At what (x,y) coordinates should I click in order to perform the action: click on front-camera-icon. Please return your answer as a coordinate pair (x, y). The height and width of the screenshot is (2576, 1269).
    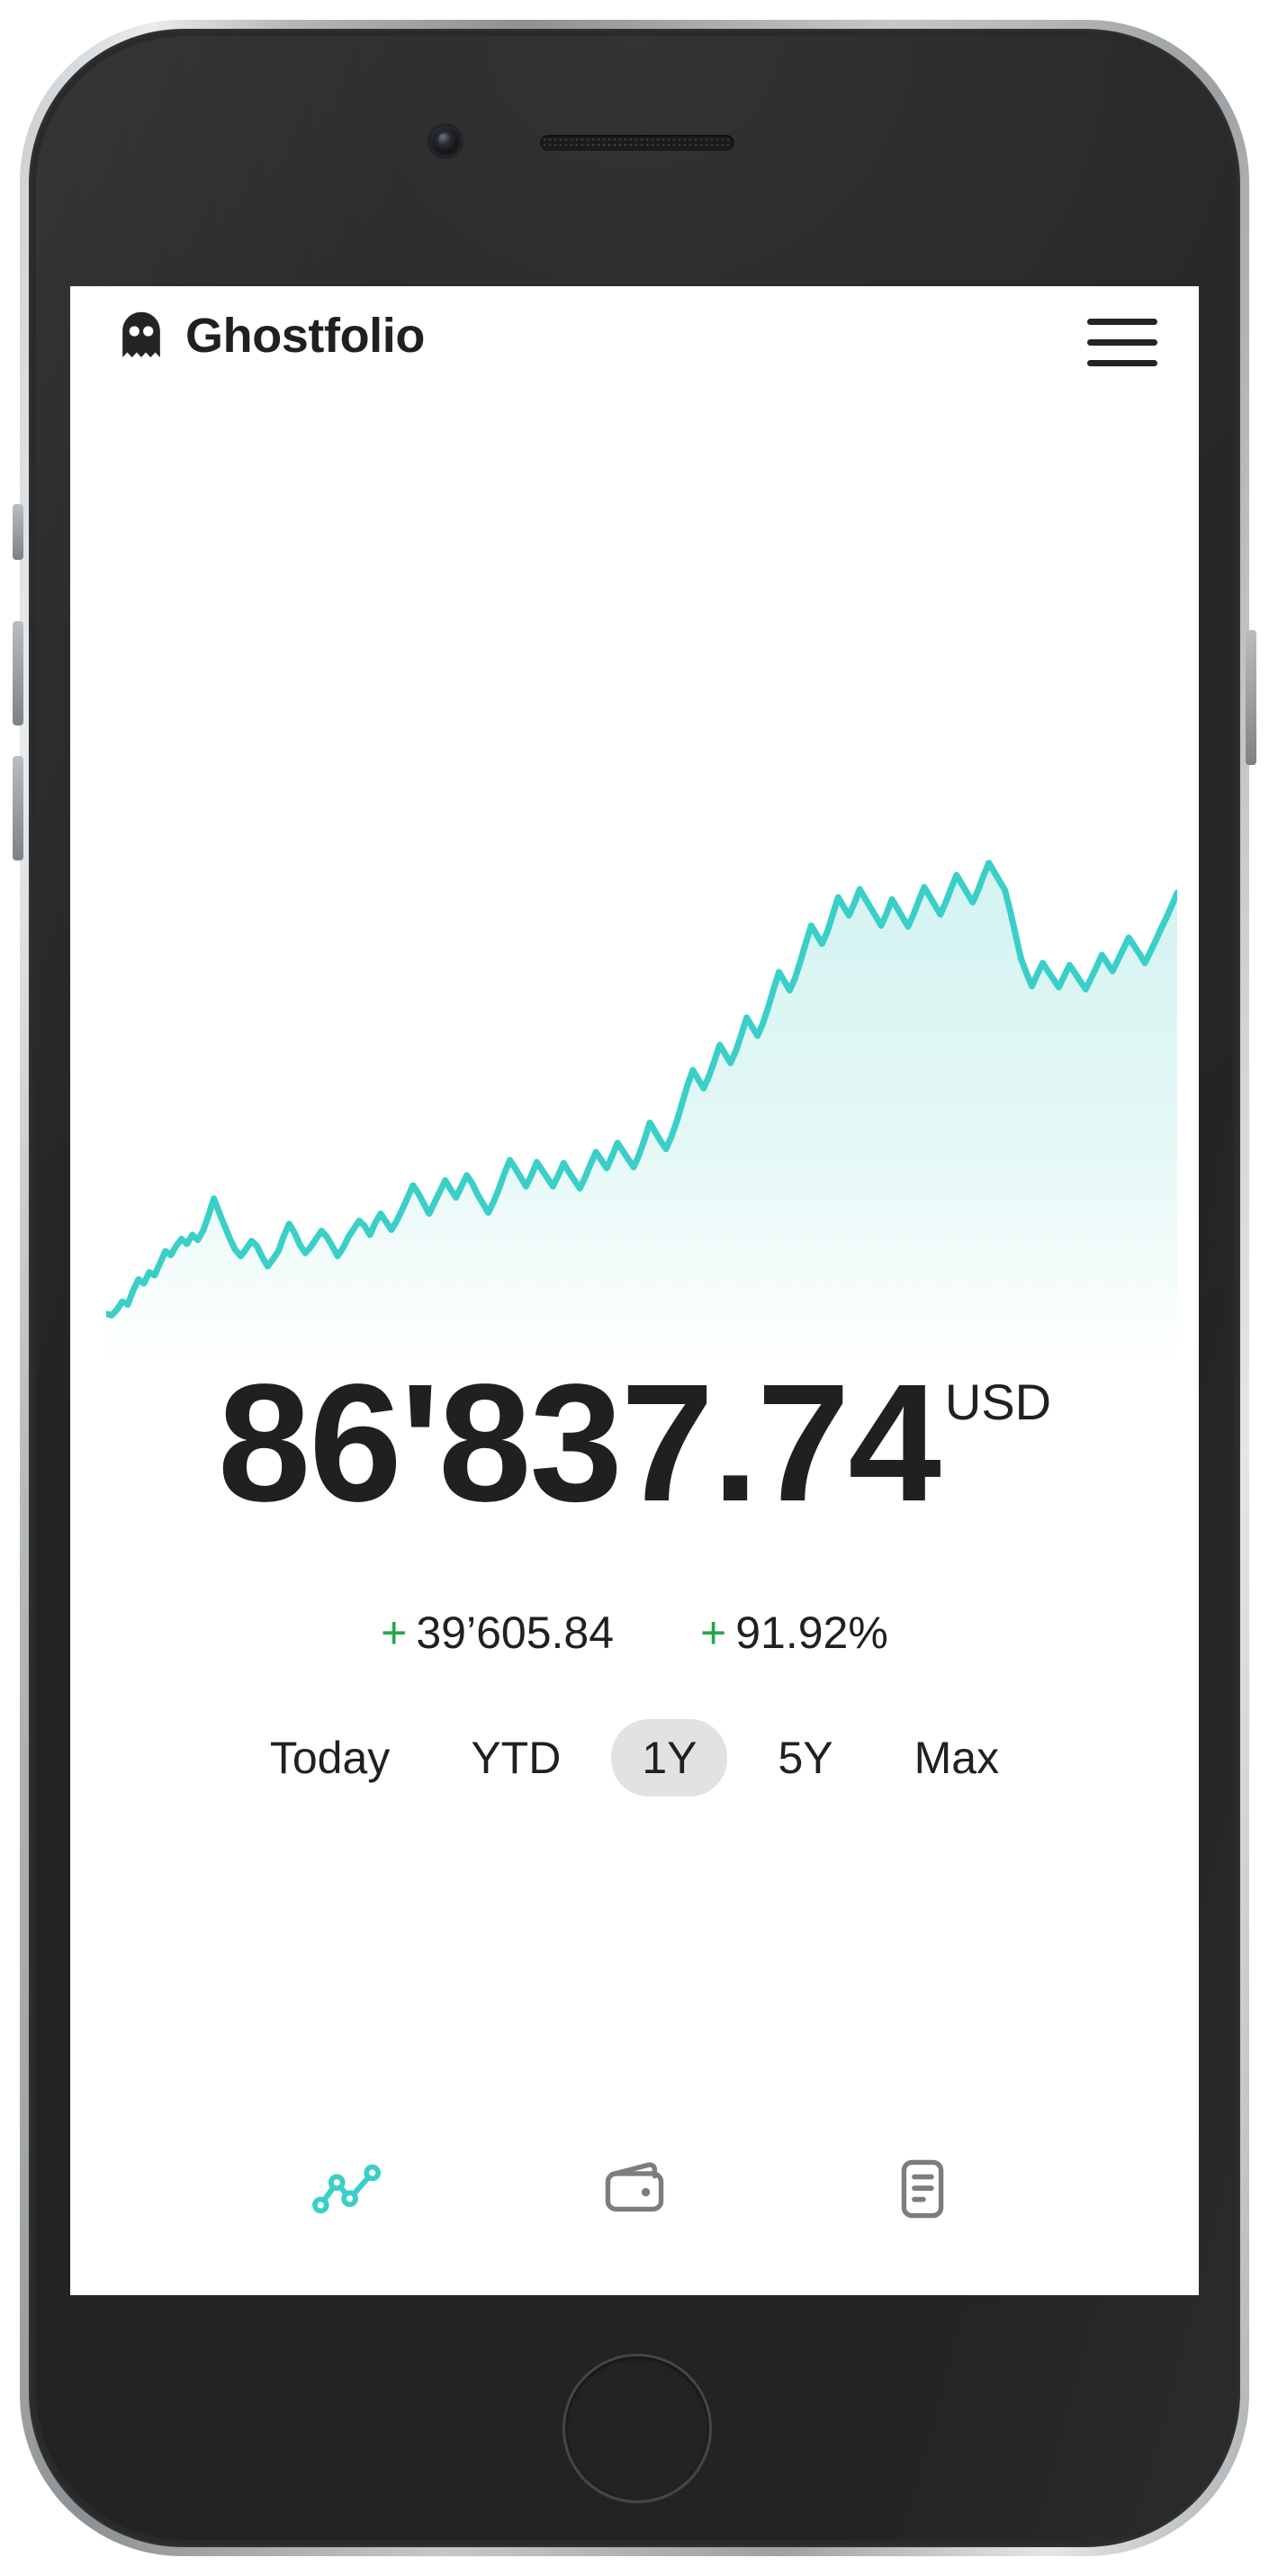
    Looking at the image, I should click on (445, 141).